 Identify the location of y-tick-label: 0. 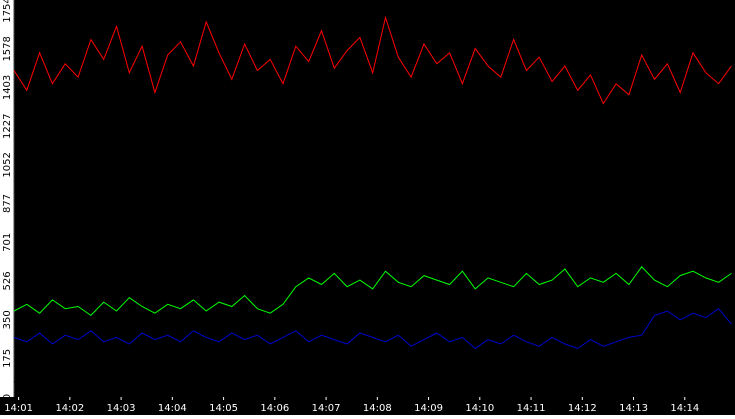
(7, 397).